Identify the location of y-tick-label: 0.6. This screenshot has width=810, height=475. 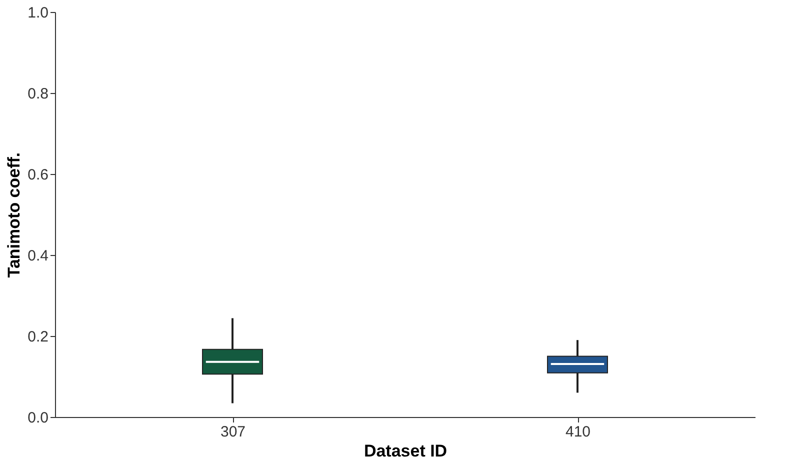
(38, 175).